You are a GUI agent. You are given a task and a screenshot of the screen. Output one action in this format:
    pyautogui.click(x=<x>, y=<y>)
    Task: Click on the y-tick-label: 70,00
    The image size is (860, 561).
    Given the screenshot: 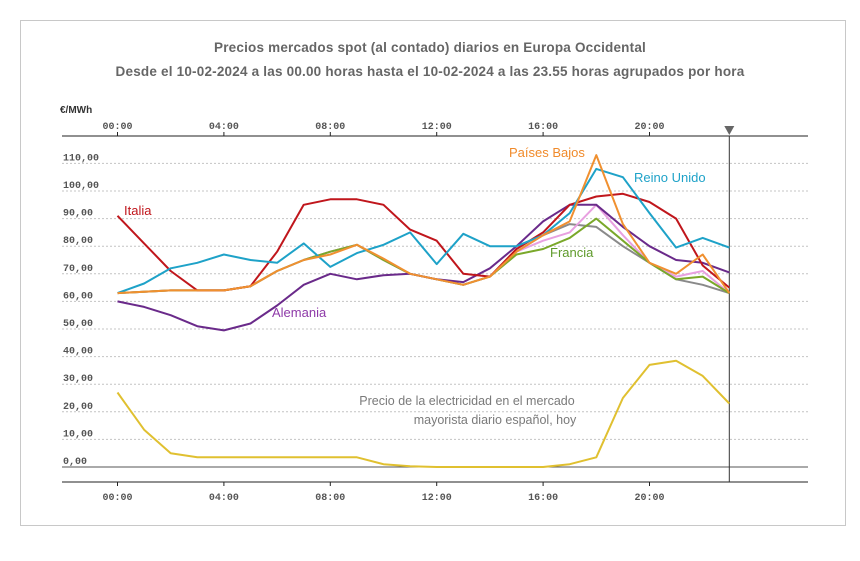 What is the action you would take?
    pyautogui.click(x=78, y=269)
    